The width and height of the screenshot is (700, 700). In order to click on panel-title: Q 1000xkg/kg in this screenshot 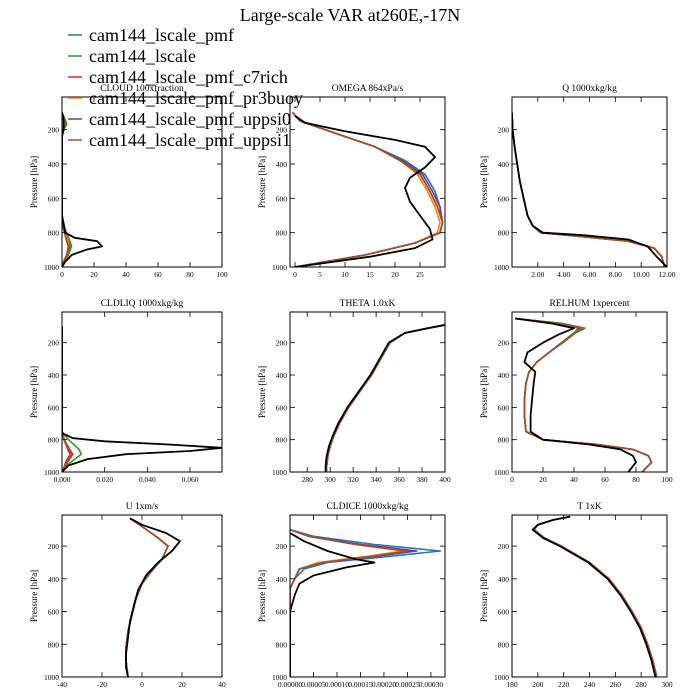, I will do `click(589, 89)`.